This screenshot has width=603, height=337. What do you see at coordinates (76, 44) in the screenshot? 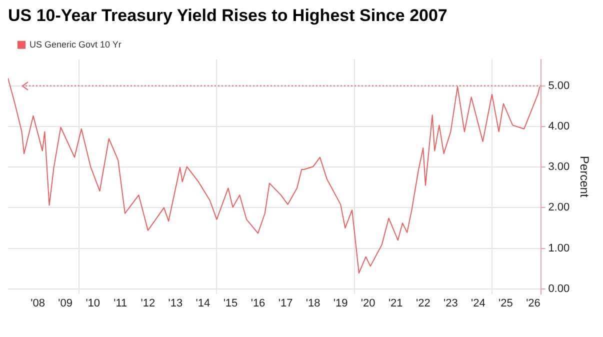
I see `legend-label: US Generic Govt 10 Yr` at bounding box center [76, 44].